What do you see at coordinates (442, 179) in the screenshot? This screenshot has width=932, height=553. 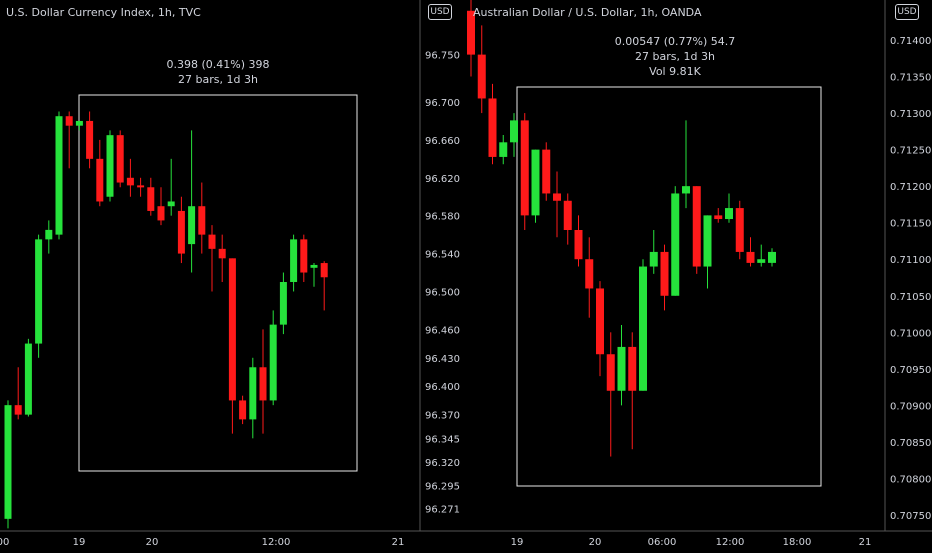 I see `price-tick-label: 96.620` at bounding box center [442, 179].